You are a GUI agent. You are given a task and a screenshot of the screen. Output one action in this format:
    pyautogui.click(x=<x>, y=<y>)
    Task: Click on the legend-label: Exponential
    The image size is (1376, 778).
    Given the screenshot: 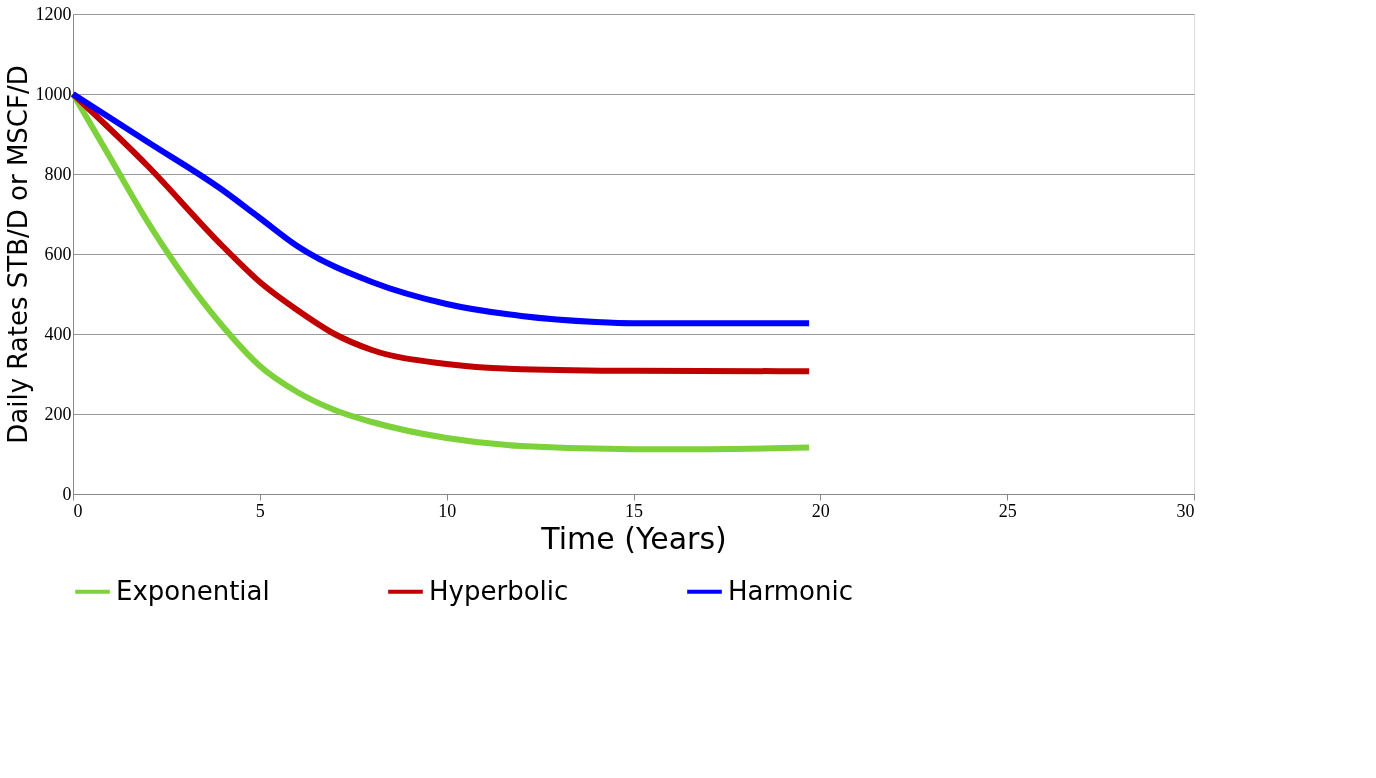 What is the action you would take?
    pyautogui.click(x=193, y=590)
    